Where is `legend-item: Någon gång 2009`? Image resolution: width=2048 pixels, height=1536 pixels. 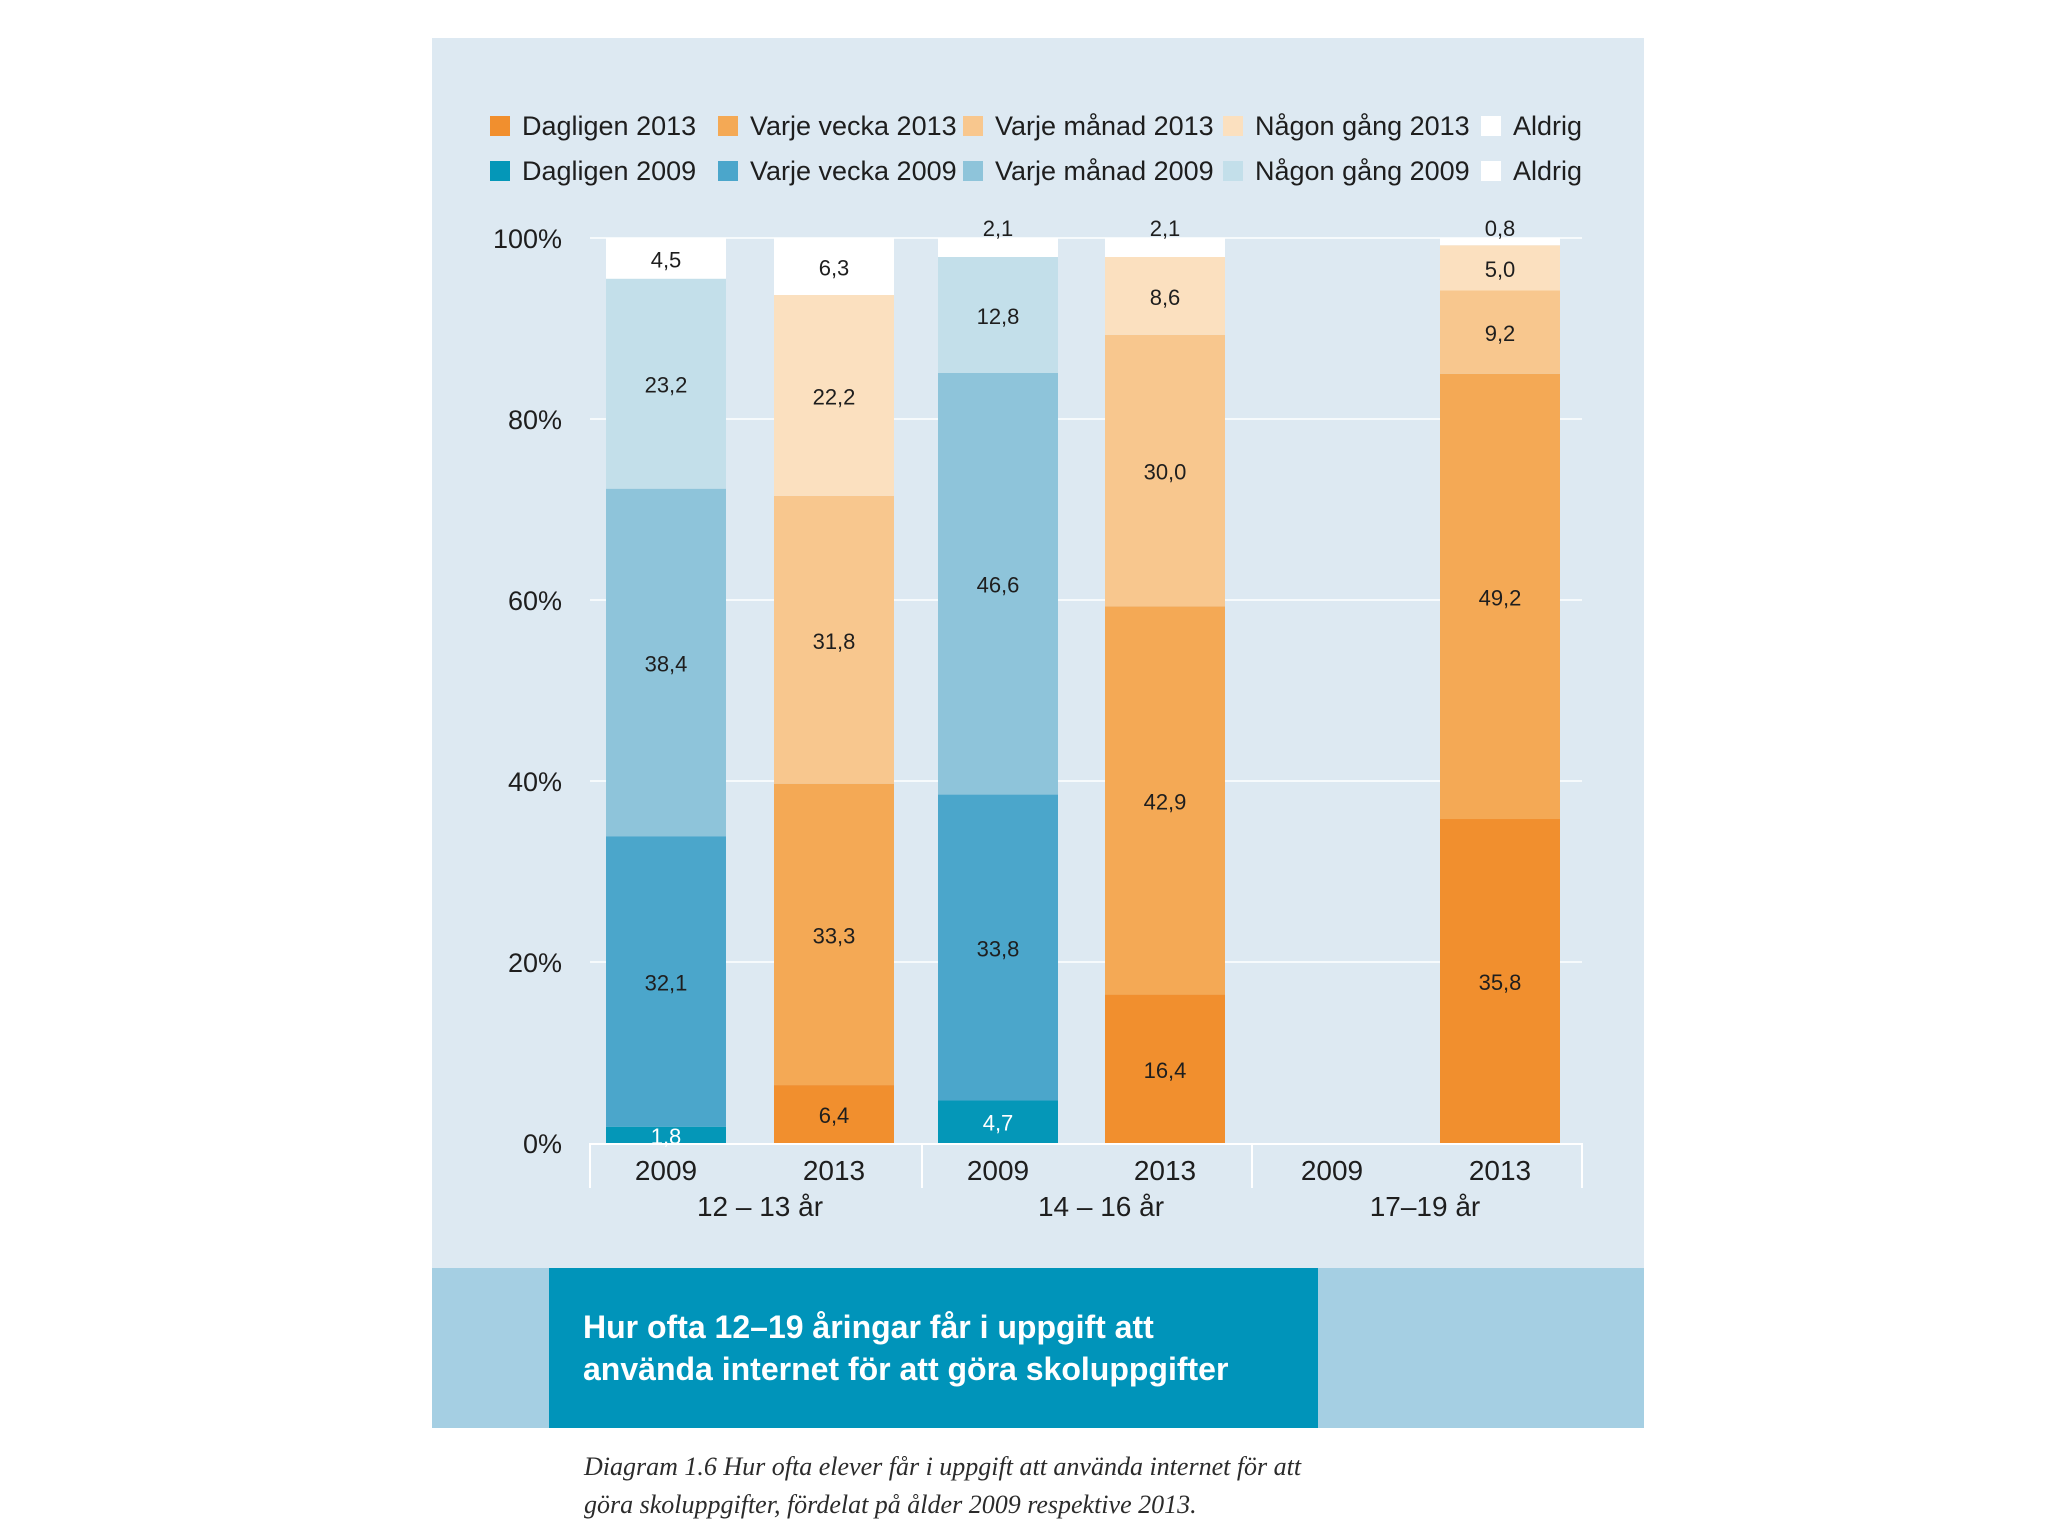 legend-item: Någon gång 2009 is located at coordinates (1346, 171).